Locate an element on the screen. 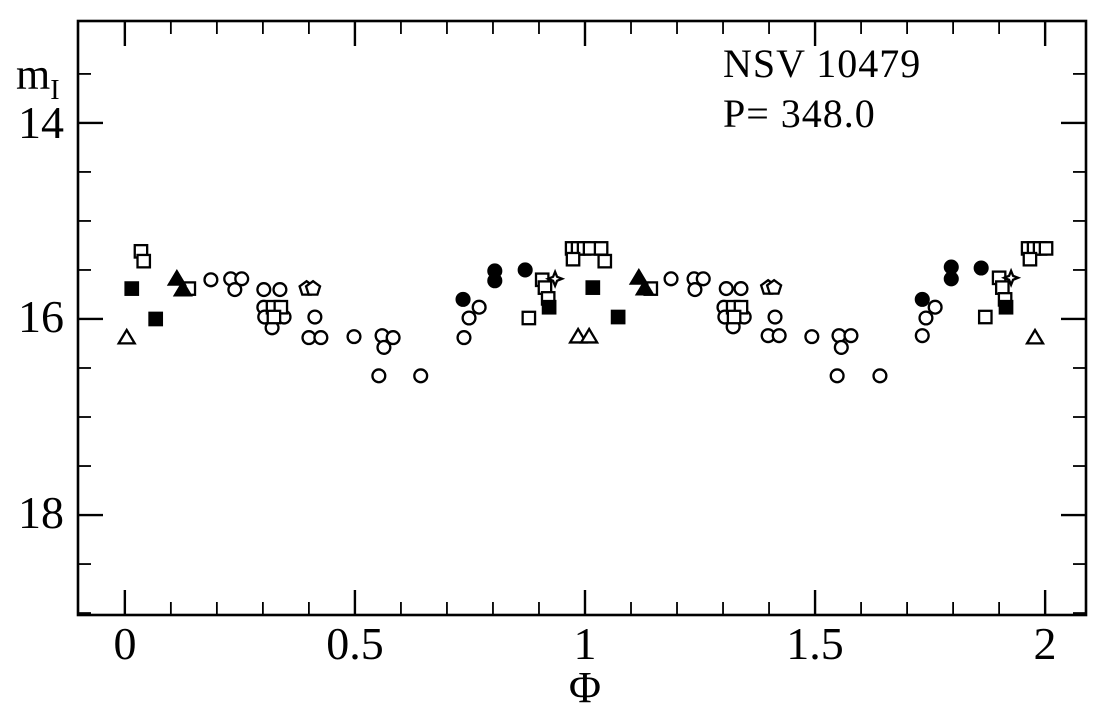 The width and height of the screenshot is (1116, 722). y-axis-label: mI is located at coordinates (38, 78).